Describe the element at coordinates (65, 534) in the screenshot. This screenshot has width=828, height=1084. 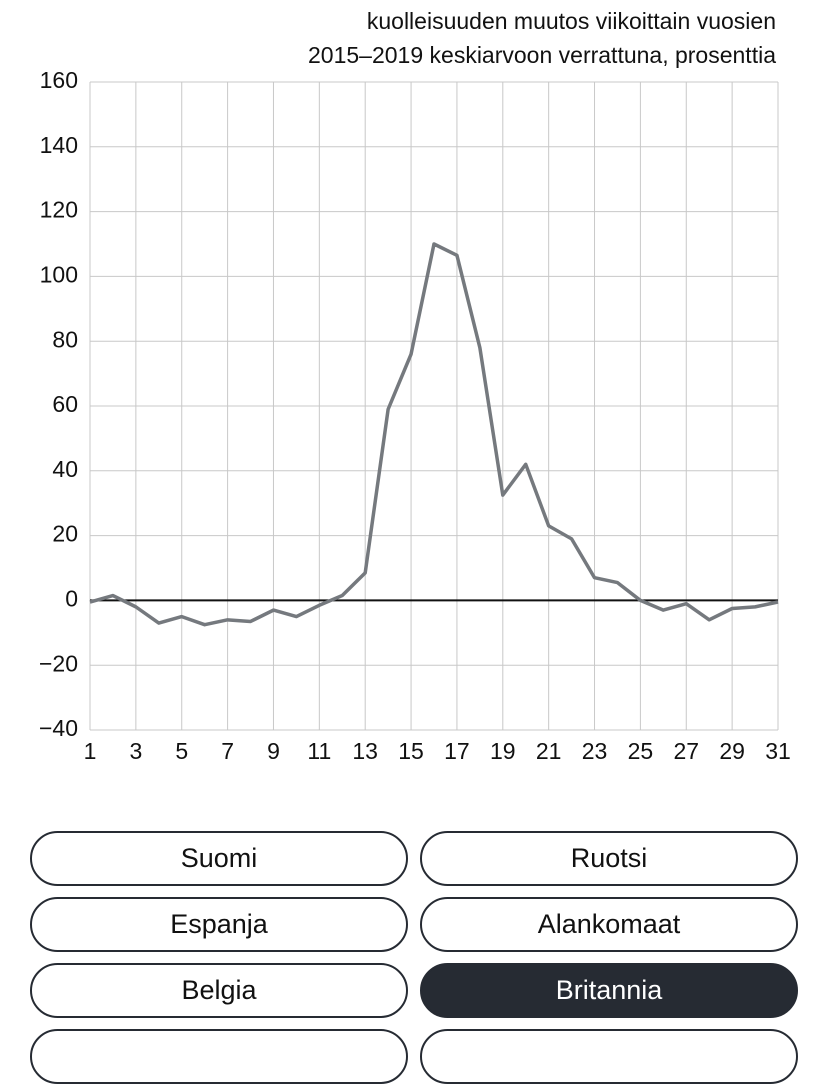
I see `y-tick-label: 20` at that location.